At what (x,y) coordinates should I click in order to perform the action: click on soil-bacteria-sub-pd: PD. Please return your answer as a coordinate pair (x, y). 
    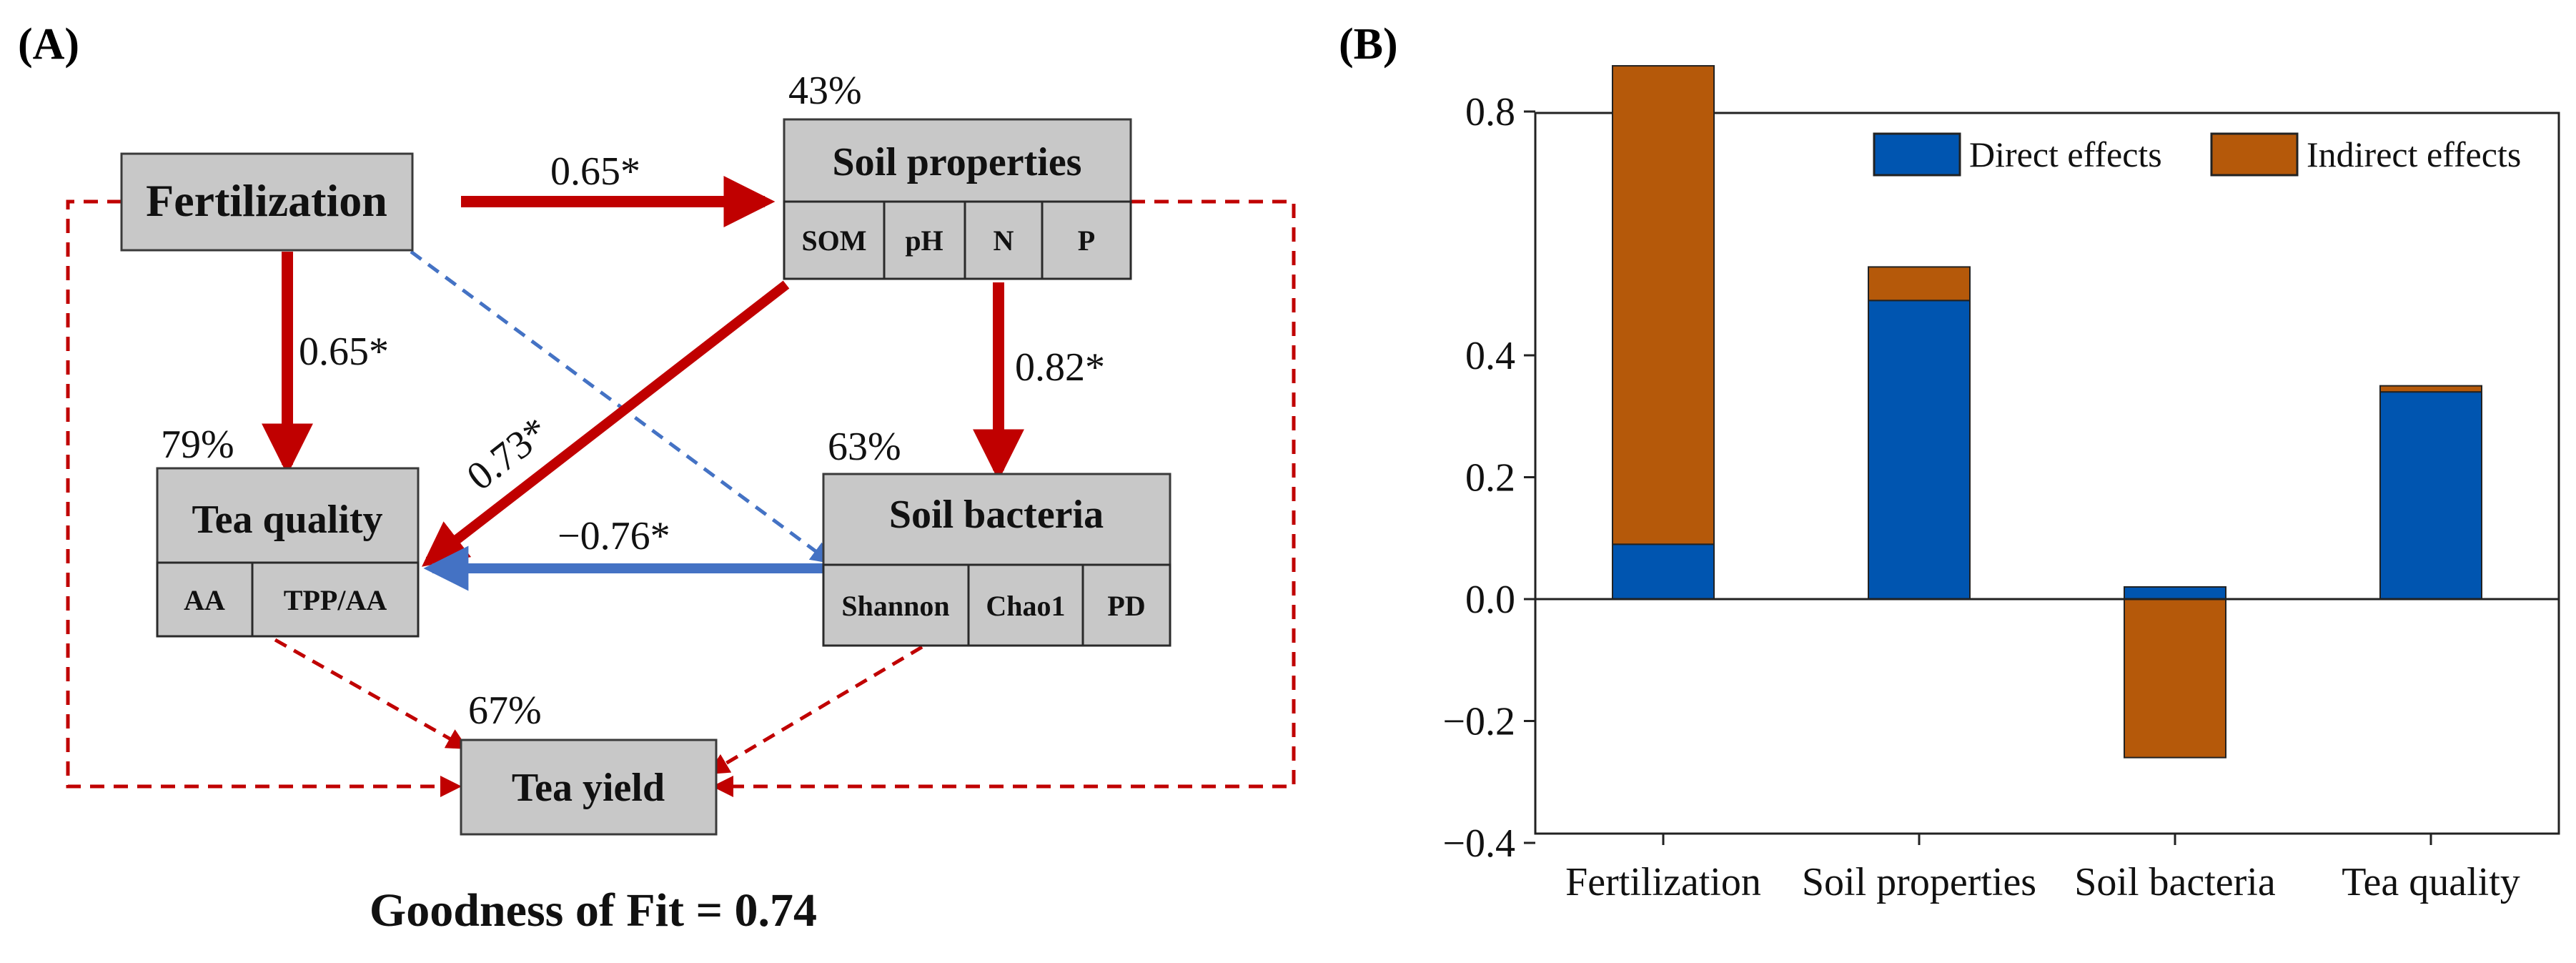
    Looking at the image, I should click on (1126, 606).